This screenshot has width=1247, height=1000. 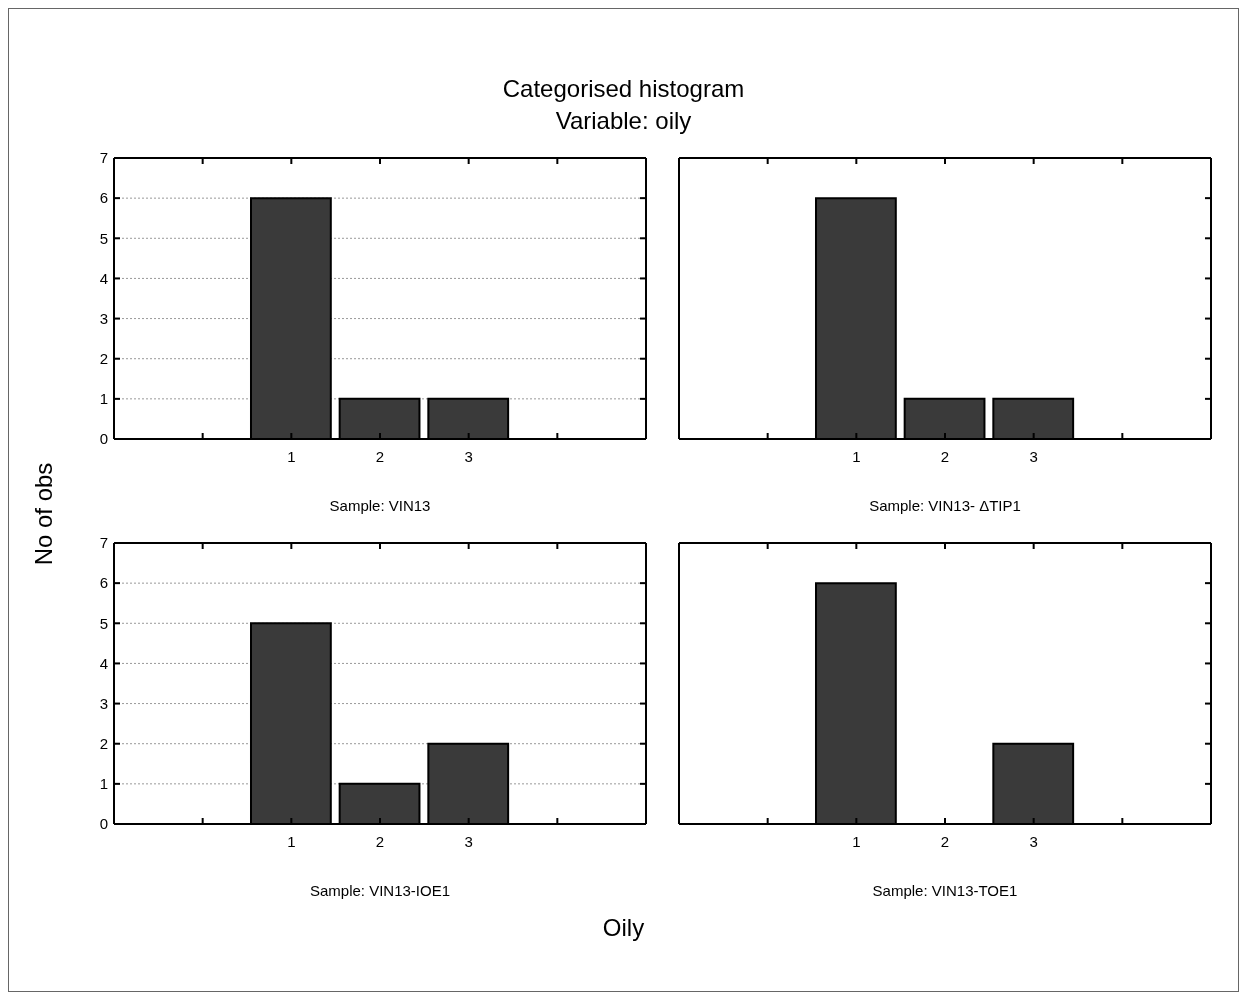 What do you see at coordinates (945, 505) in the screenshot?
I see `x-axis-title: Sample: VIN13- ΔTIP1` at bounding box center [945, 505].